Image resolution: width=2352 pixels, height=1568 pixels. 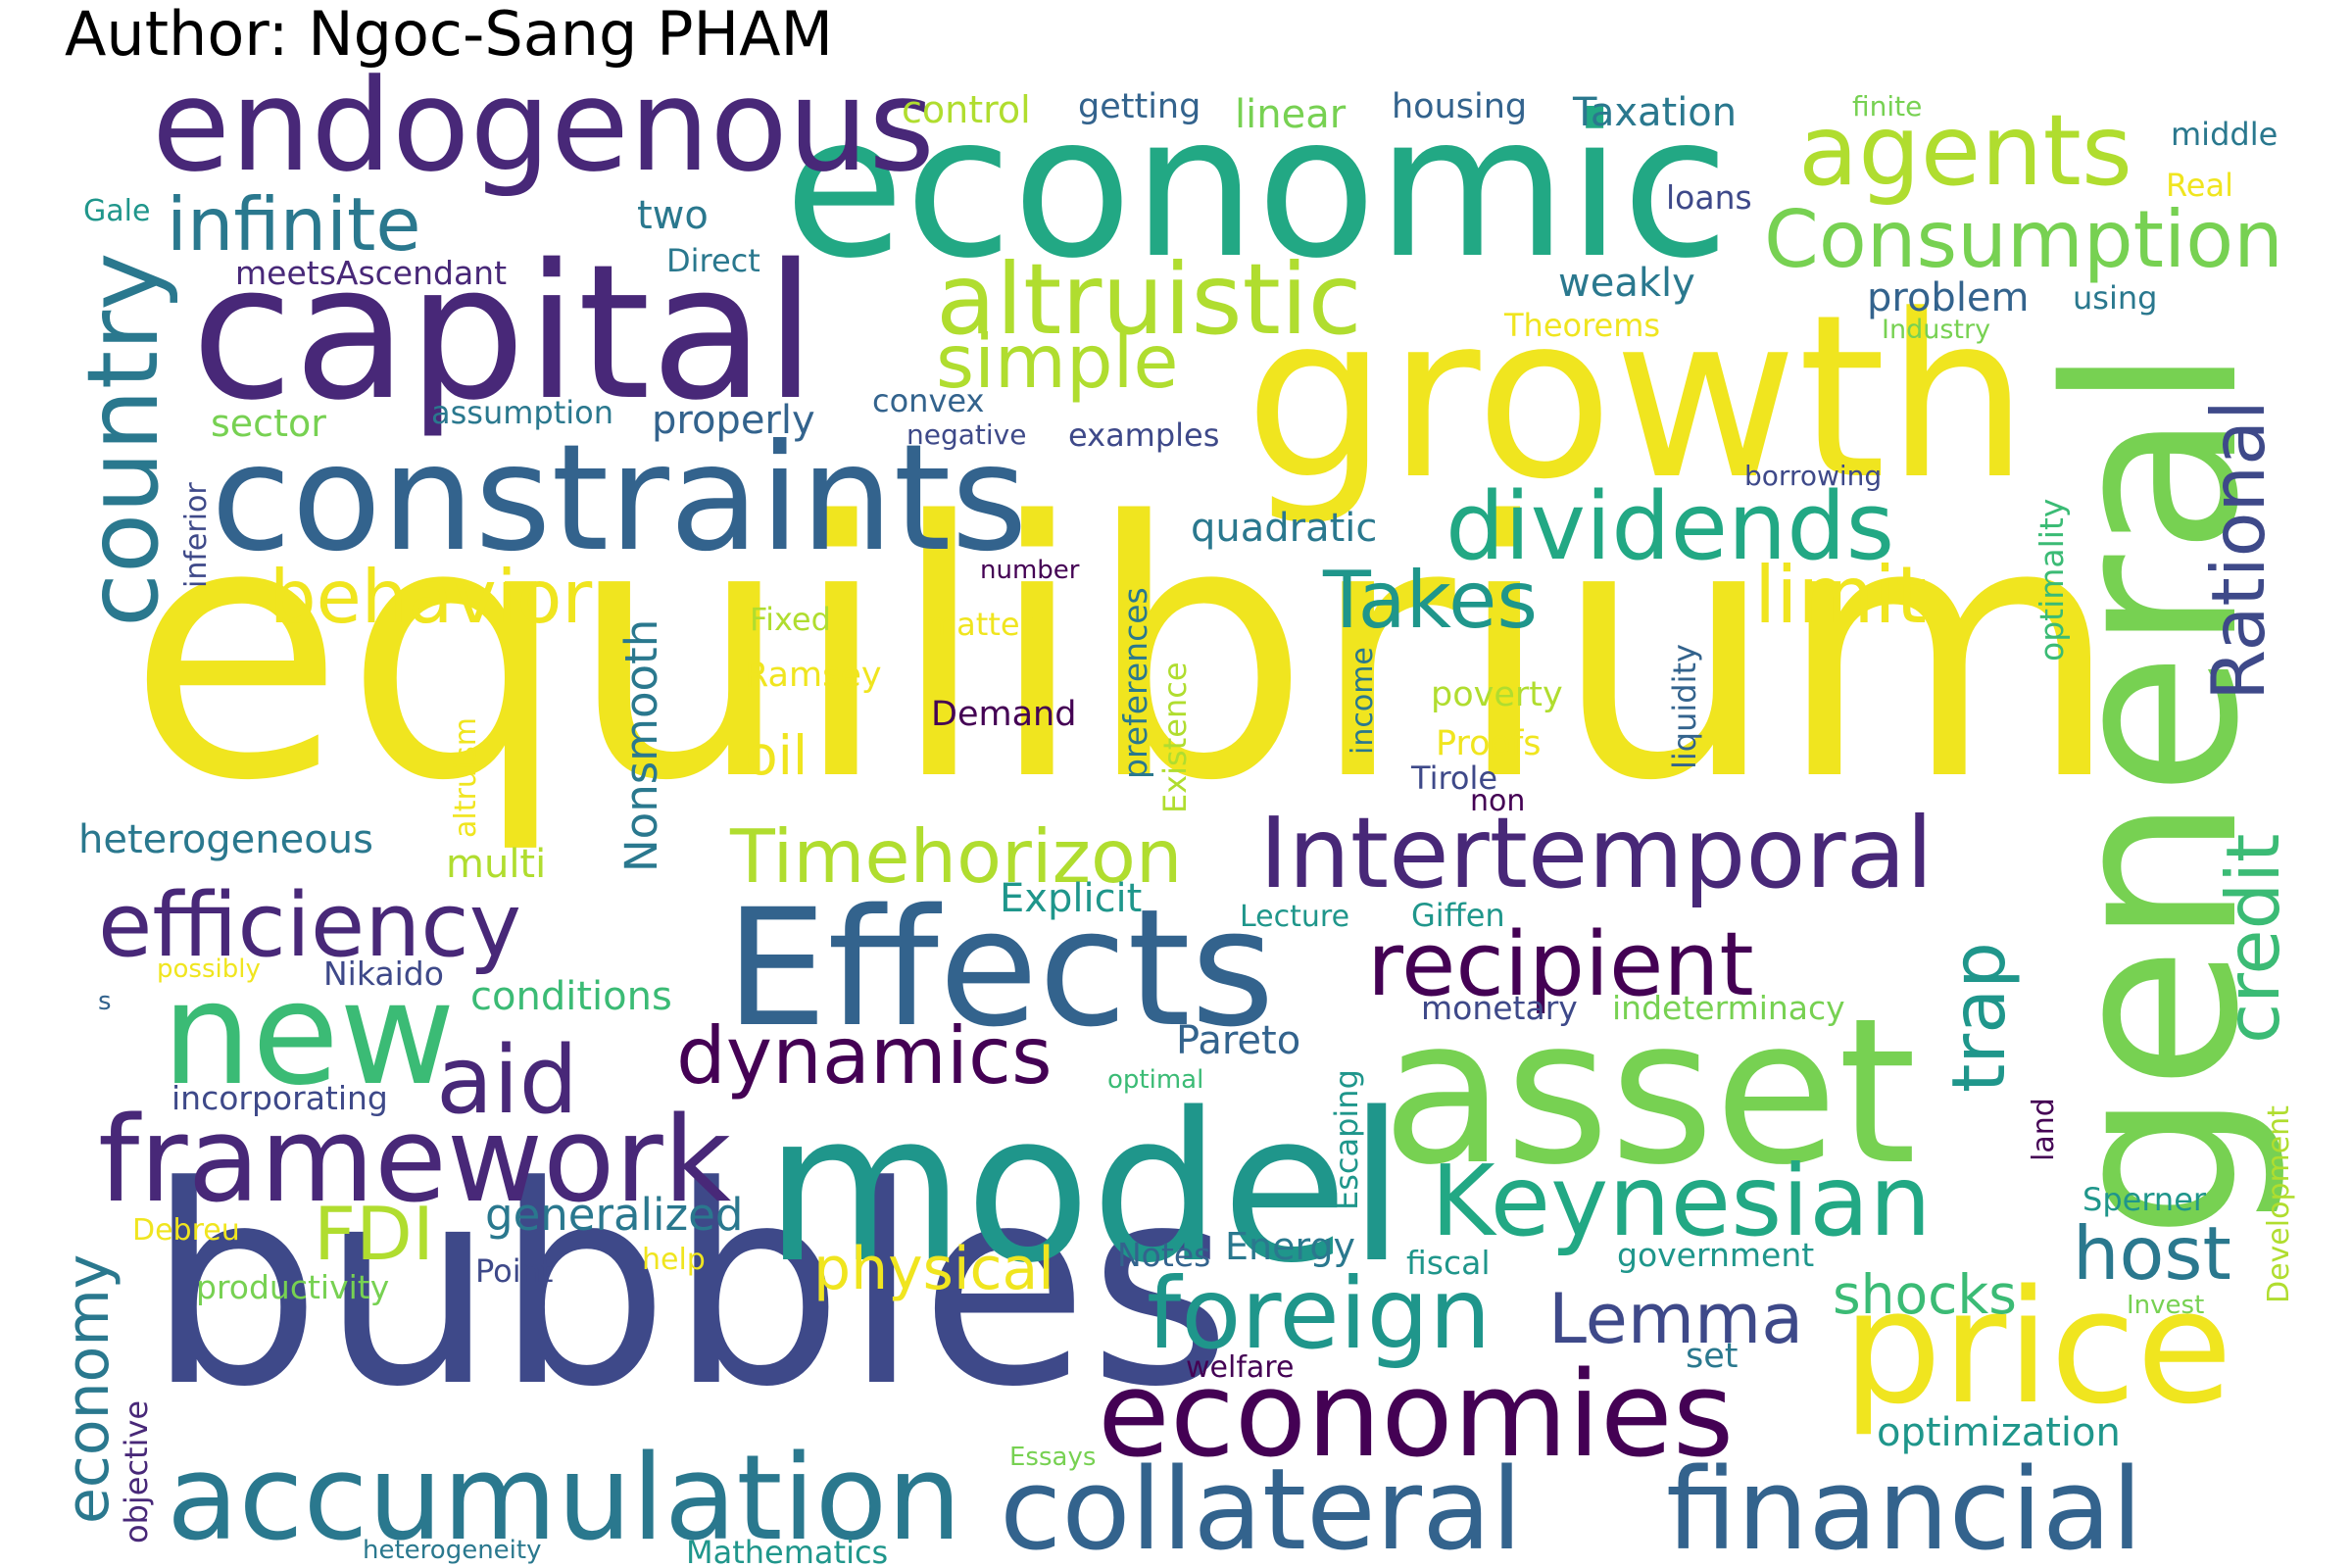 What do you see at coordinates (1728, 1008) in the screenshot?
I see `word-102: indeterminacy` at bounding box center [1728, 1008].